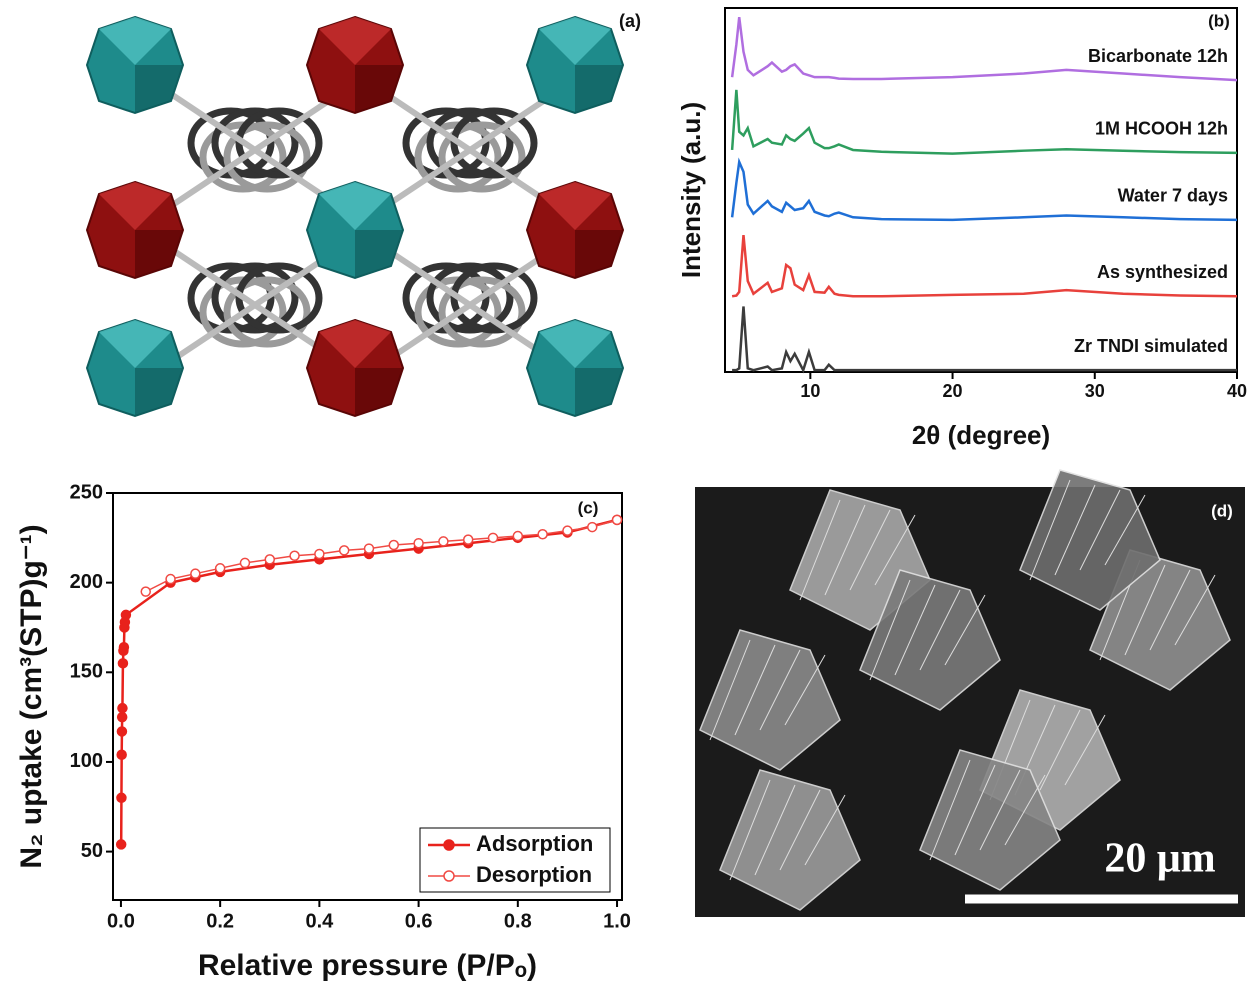 The height and width of the screenshot is (988, 1250). What do you see at coordinates (121, 921) in the screenshot?
I see `x-tick-label: 0.0` at bounding box center [121, 921].